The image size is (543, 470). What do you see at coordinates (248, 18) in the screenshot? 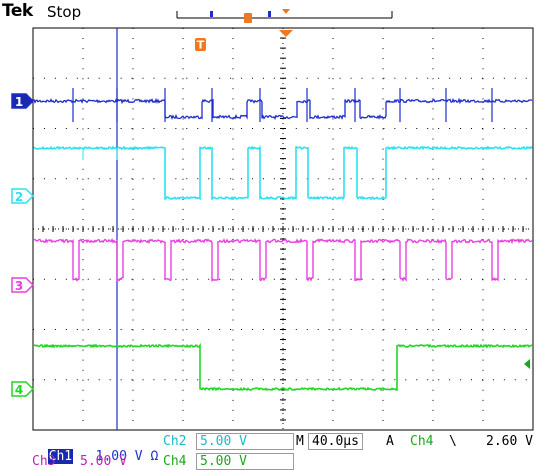
I see `record-trigger-marker` at bounding box center [248, 18].